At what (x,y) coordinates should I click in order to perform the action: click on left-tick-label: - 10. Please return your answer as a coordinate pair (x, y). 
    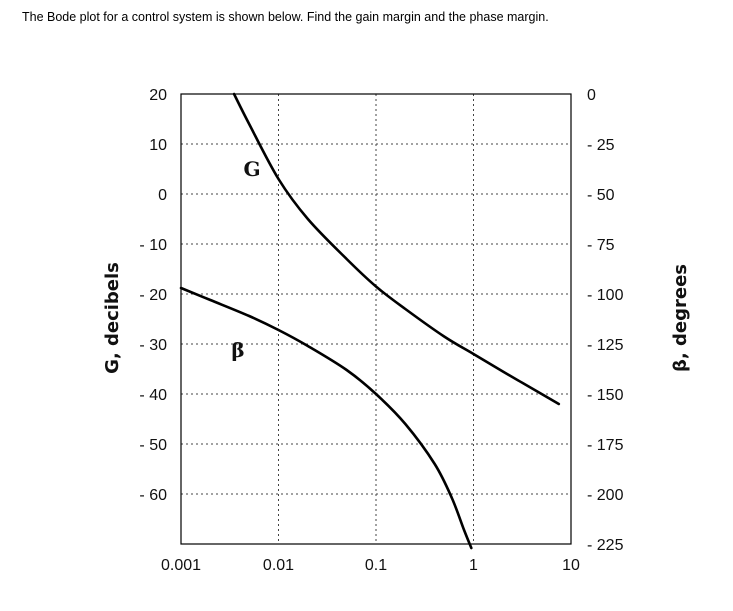
    Looking at the image, I should click on (153, 245).